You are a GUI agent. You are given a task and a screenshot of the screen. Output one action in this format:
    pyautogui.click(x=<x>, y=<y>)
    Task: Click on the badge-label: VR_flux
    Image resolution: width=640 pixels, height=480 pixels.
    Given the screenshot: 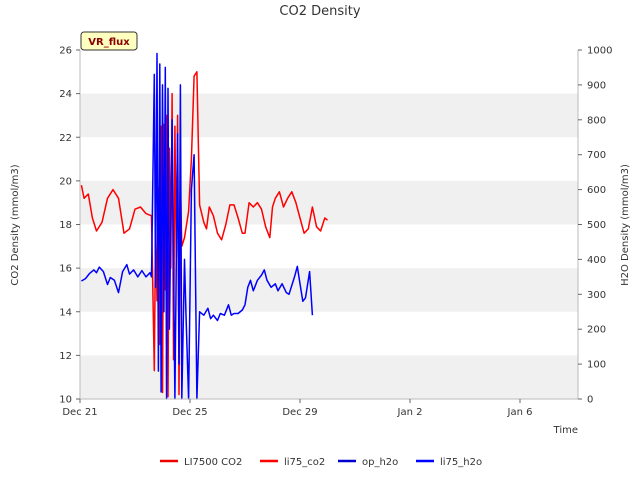 What is the action you would take?
    pyautogui.click(x=109, y=42)
    